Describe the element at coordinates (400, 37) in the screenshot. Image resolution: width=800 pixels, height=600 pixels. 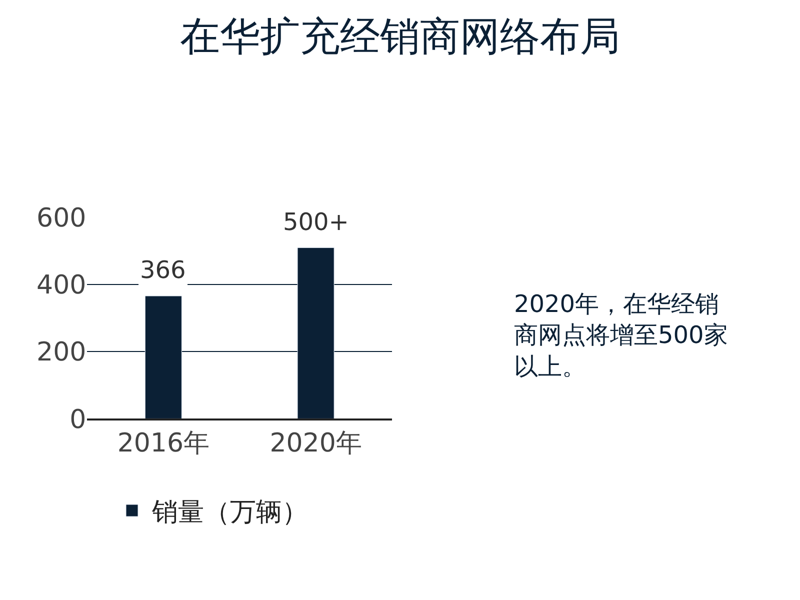
I see `chart-title: 在华扩充经销商网络布局` at that location.